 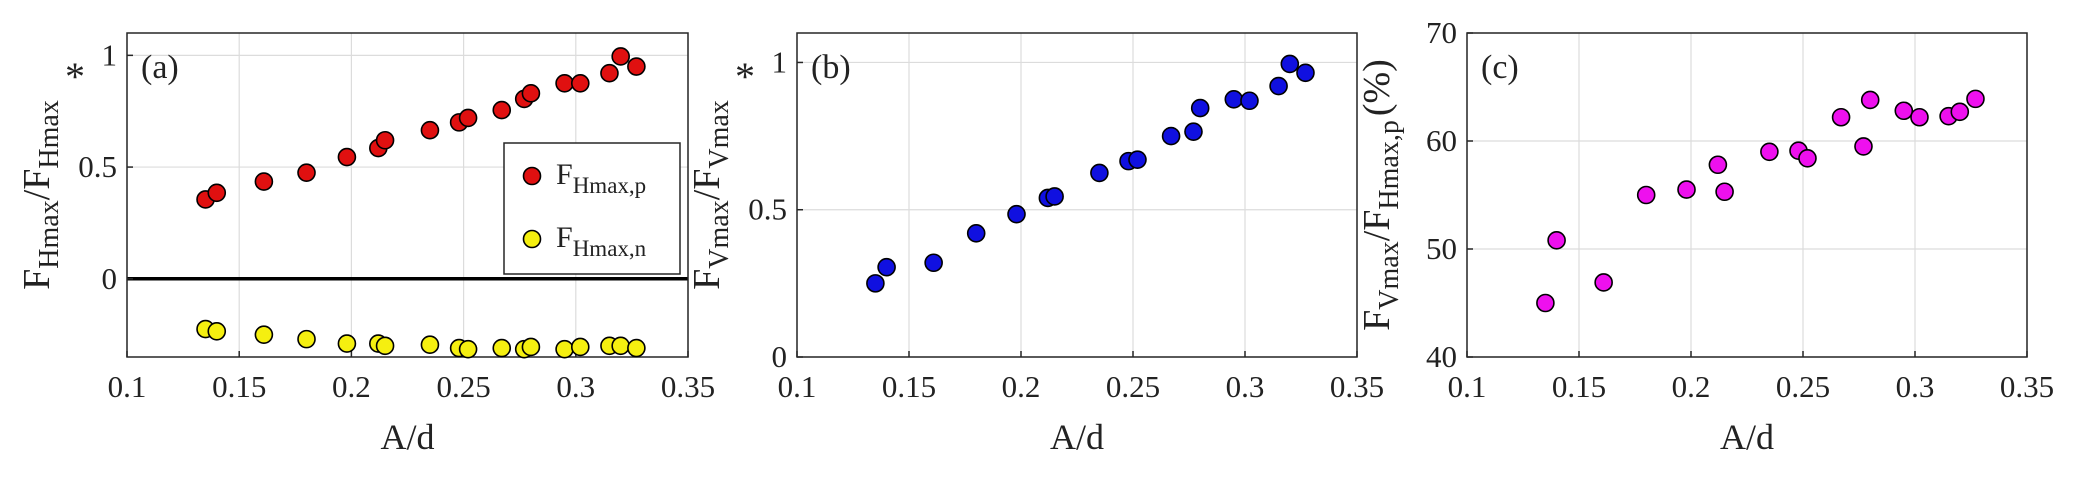 I want to click on y-tick-label: 60, so click(x=1441, y=140).